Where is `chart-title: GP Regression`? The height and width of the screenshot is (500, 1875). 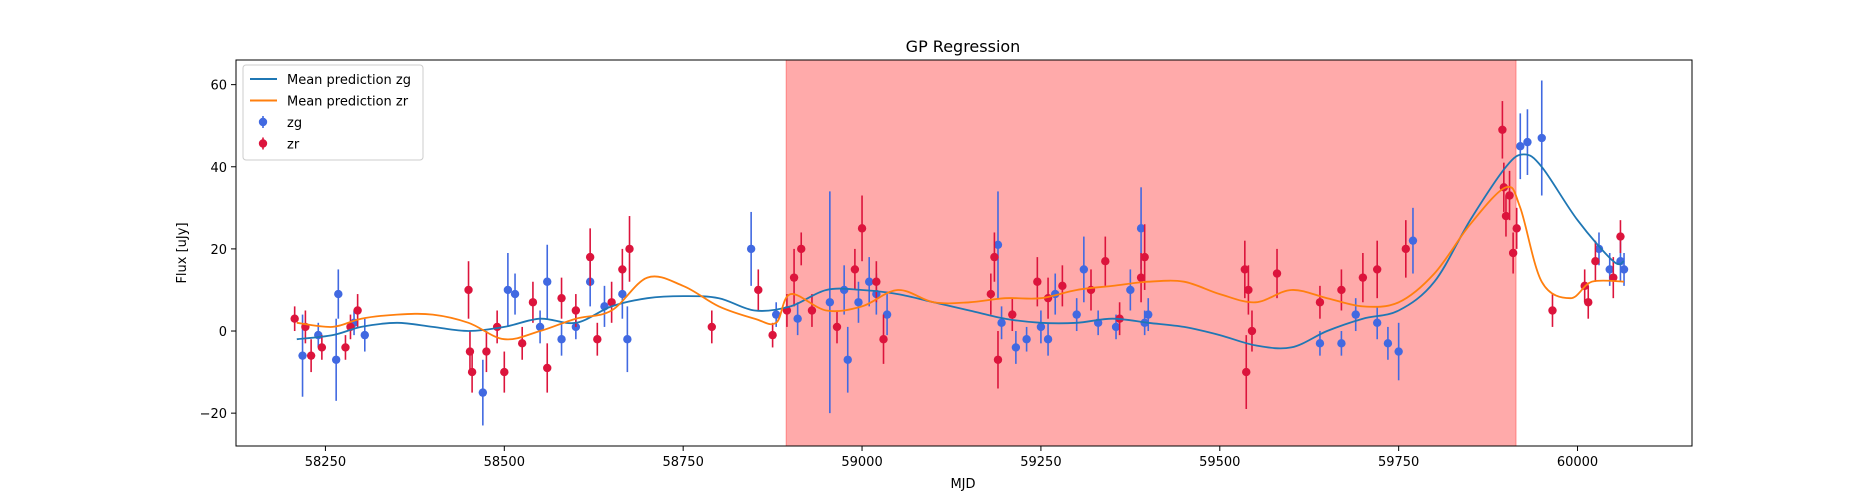 chart-title: GP Regression is located at coordinates (963, 46).